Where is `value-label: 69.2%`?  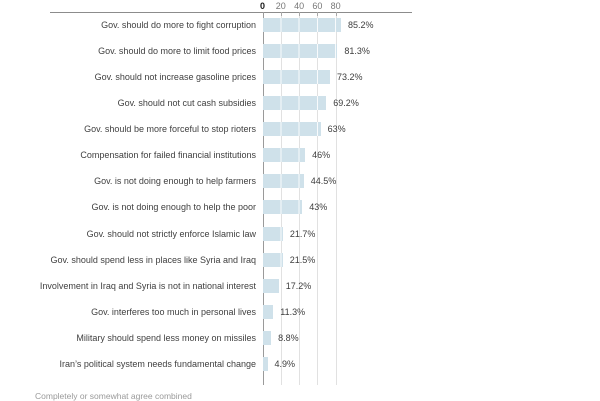
value-label: 69.2% is located at coordinates (346, 103).